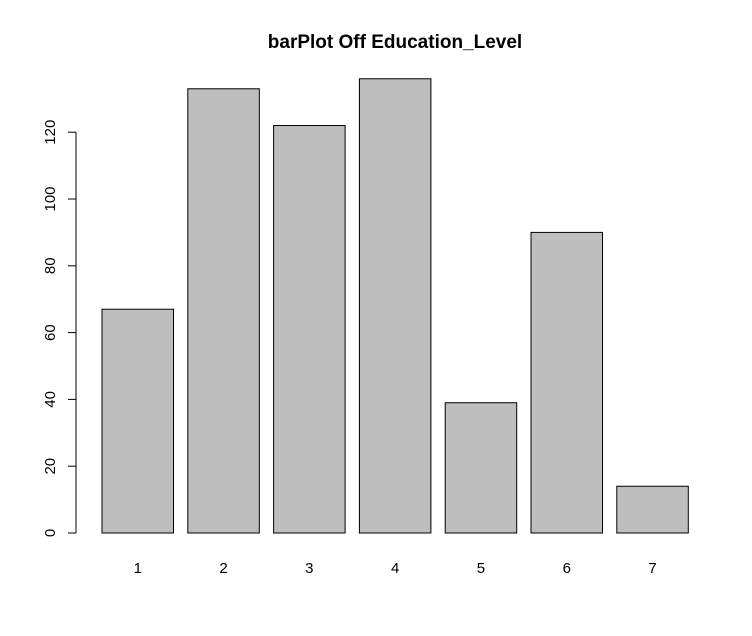  What do you see at coordinates (50, 198) in the screenshot?
I see `y-tick-label: 100` at bounding box center [50, 198].